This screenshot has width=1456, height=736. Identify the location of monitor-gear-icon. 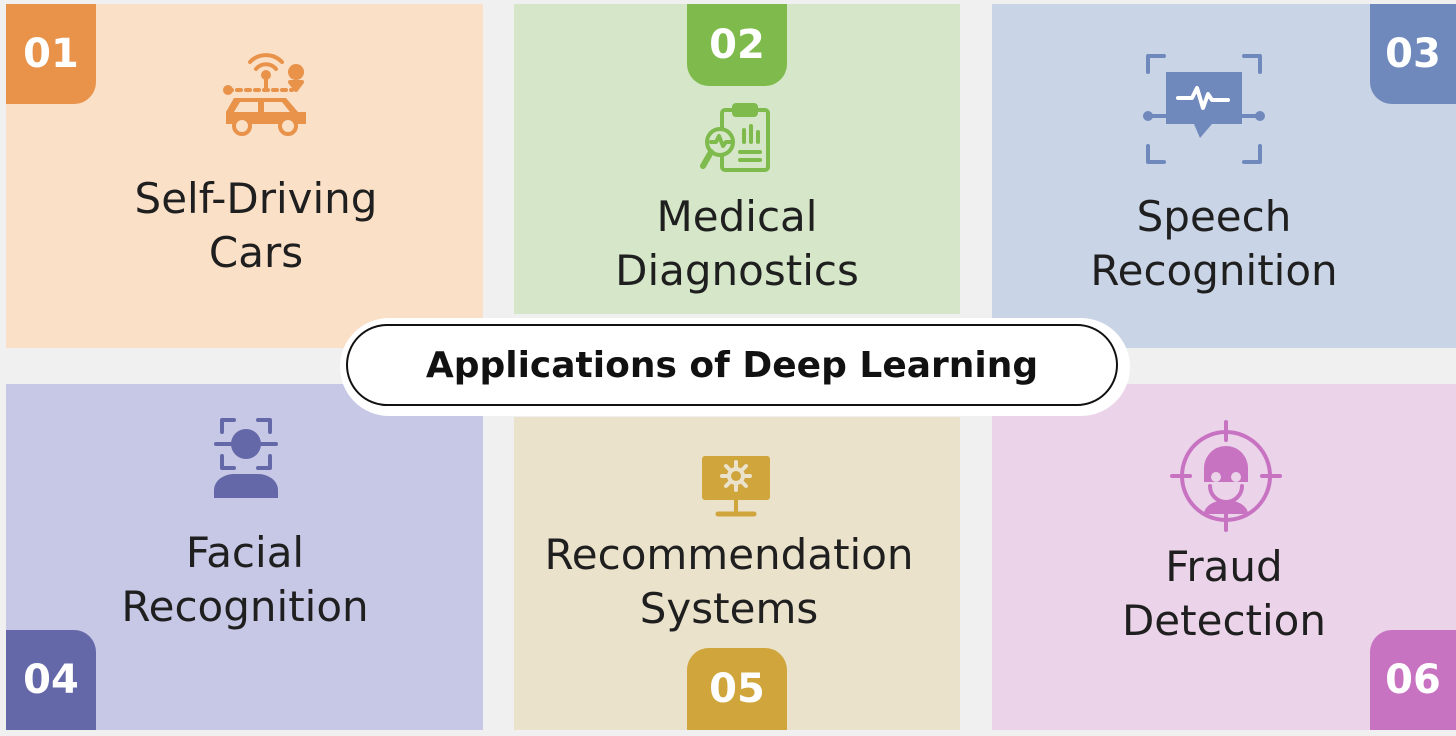
(736, 489).